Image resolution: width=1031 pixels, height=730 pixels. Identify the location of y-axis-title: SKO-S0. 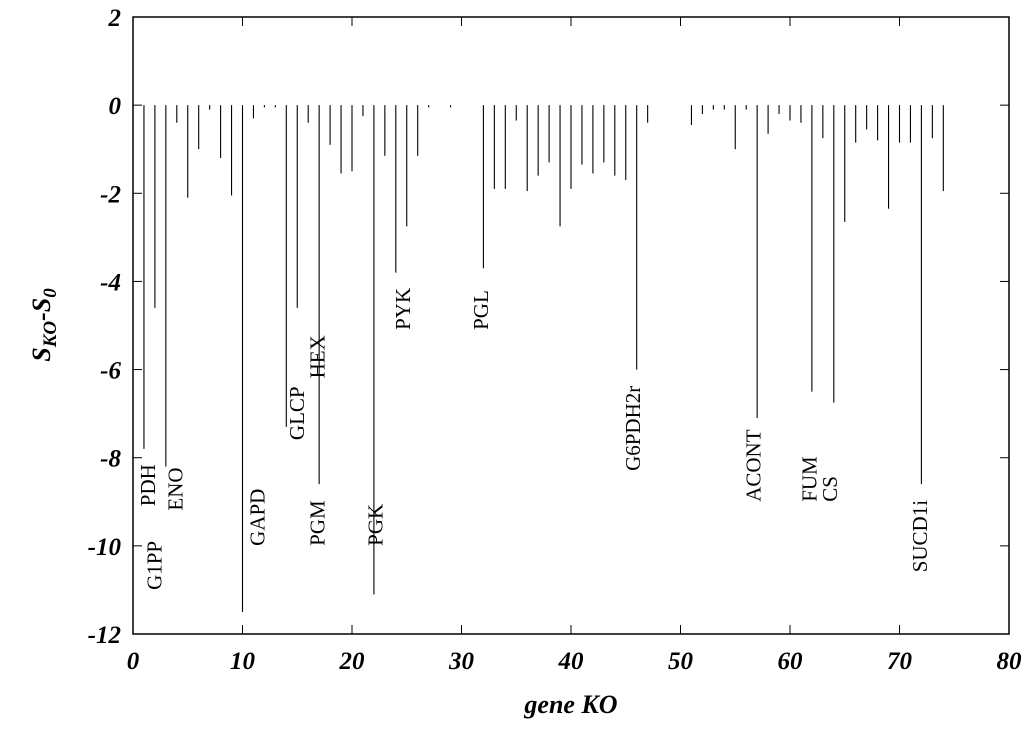
(44, 325).